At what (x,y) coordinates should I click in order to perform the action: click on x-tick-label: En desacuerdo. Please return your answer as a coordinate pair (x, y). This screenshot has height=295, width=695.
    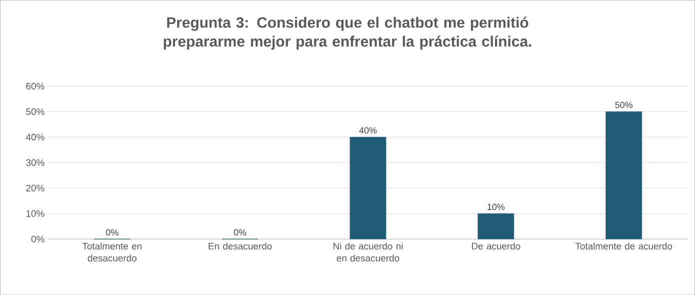
    Looking at the image, I should click on (240, 246).